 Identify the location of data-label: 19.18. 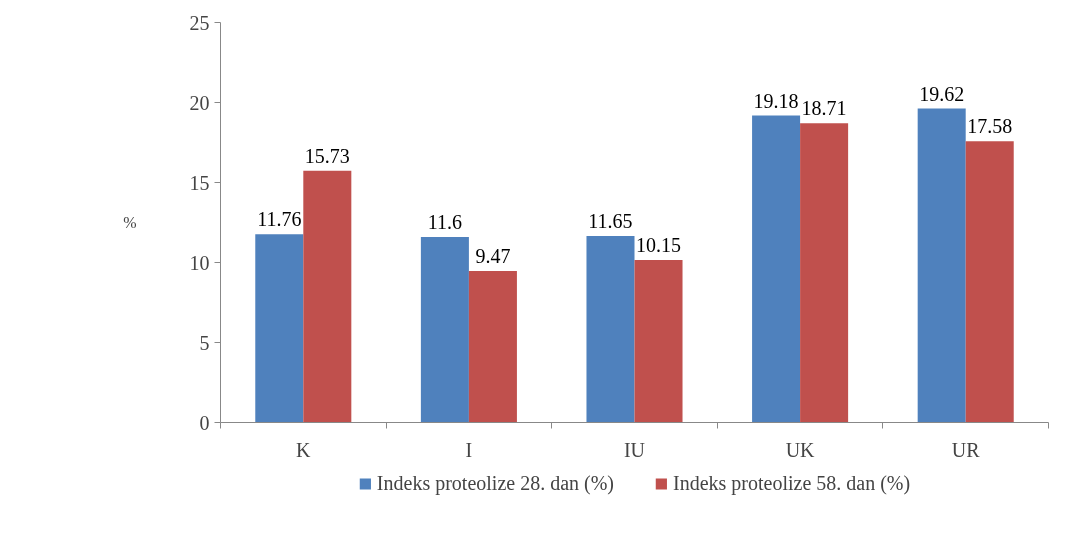
(776, 100).